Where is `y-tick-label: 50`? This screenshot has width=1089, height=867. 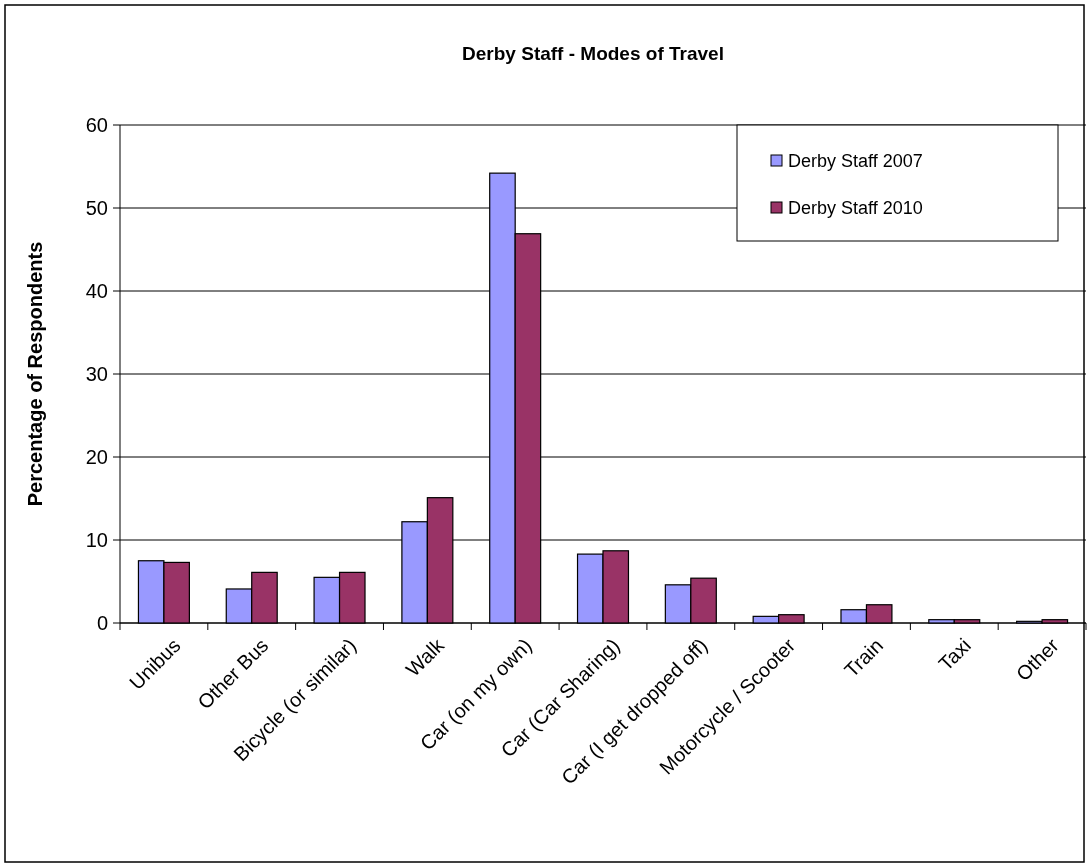 y-tick-label: 50 is located at coordinates (96, 208).